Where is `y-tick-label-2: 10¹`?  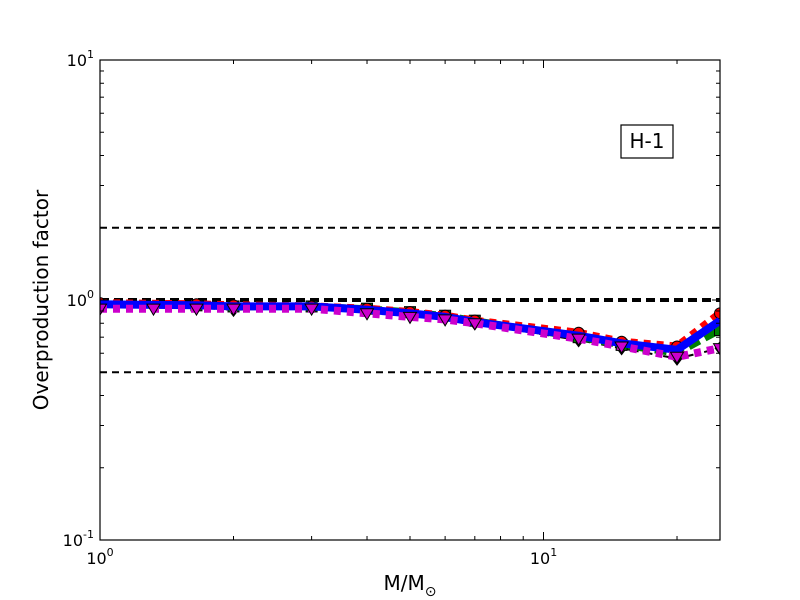 y-tick-label-2: 10¹ is located at coordinates (80, 59).